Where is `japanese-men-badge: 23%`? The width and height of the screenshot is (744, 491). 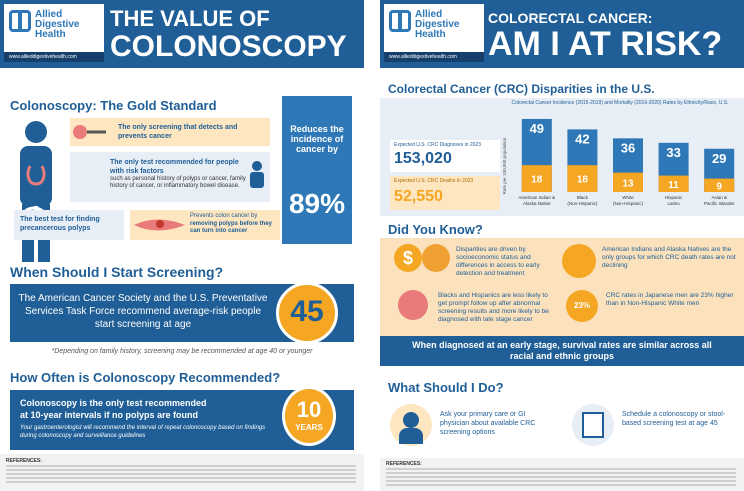
japanese-men-badge: 23% is located at coordinates (582, 306).